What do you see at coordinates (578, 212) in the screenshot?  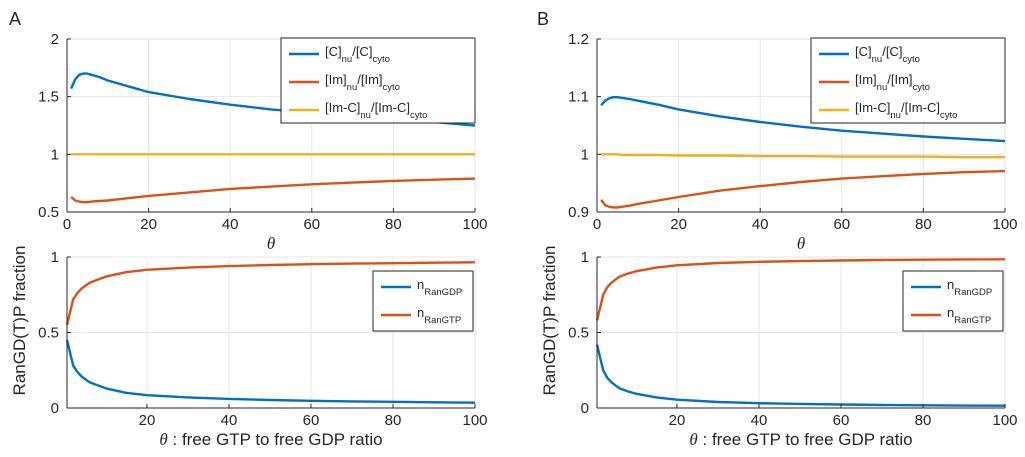 I see `y-tick-label: 0.9` at bounding box center [578, 212].